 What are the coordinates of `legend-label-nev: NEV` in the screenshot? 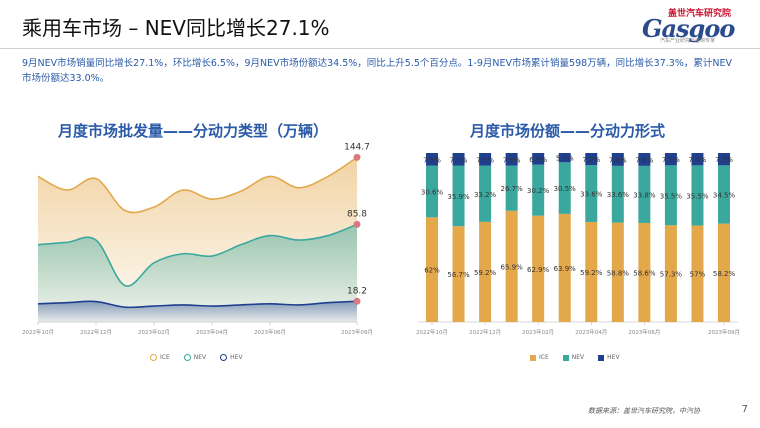 It's located at (200, 357).